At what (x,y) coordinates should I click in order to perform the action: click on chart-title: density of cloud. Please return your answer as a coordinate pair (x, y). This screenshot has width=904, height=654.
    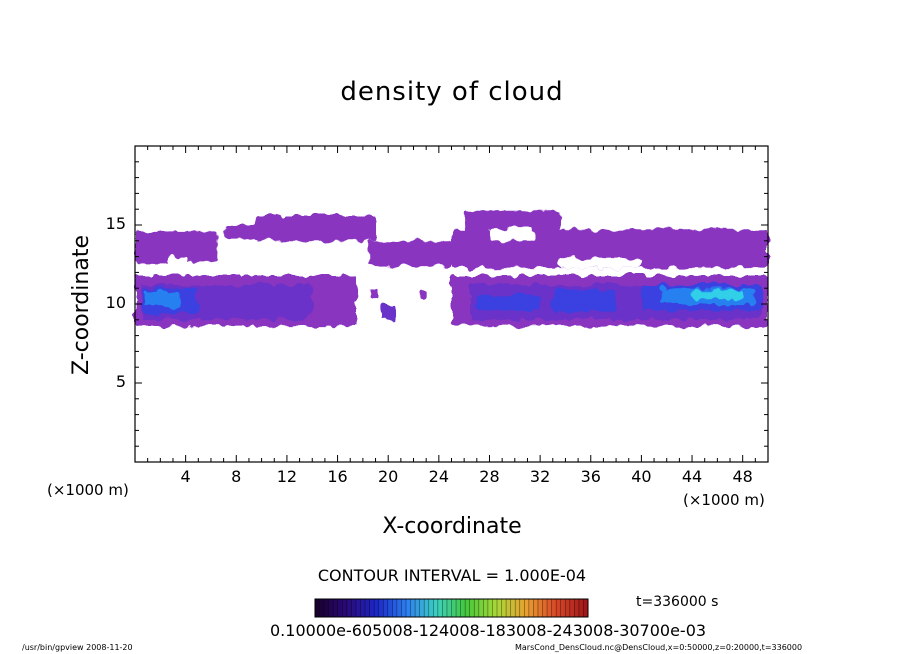
    Looking at the image, I should click on (452, 92).